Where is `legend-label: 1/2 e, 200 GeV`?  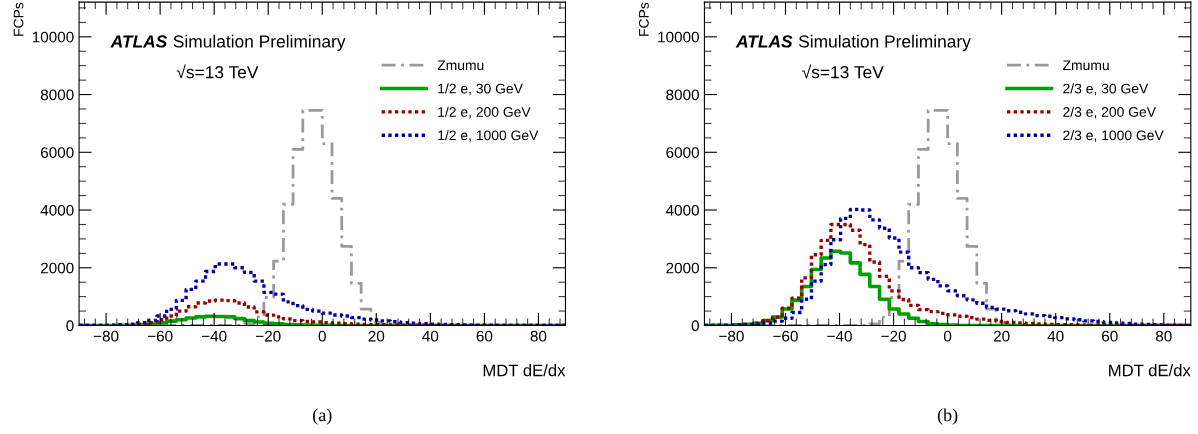 legend-label: 1/2 e, 200 GeV is located at coordinates (484, 112).